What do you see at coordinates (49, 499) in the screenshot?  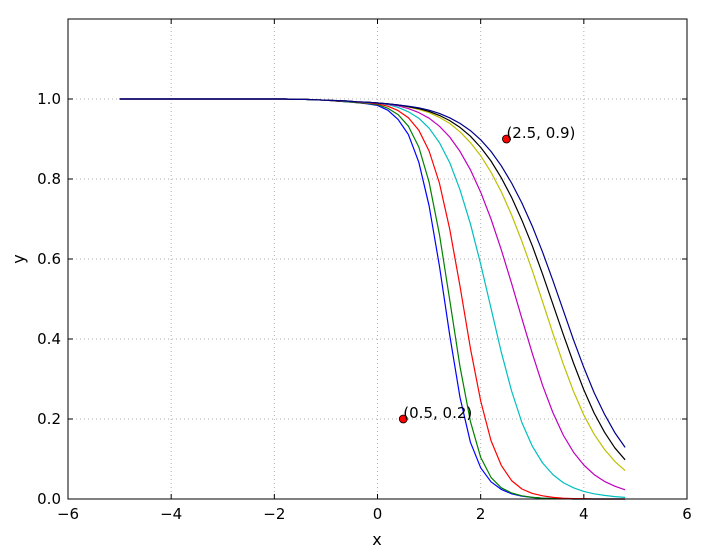 I see `y-tick-label: 0.0` at bounding box center [49, 499].